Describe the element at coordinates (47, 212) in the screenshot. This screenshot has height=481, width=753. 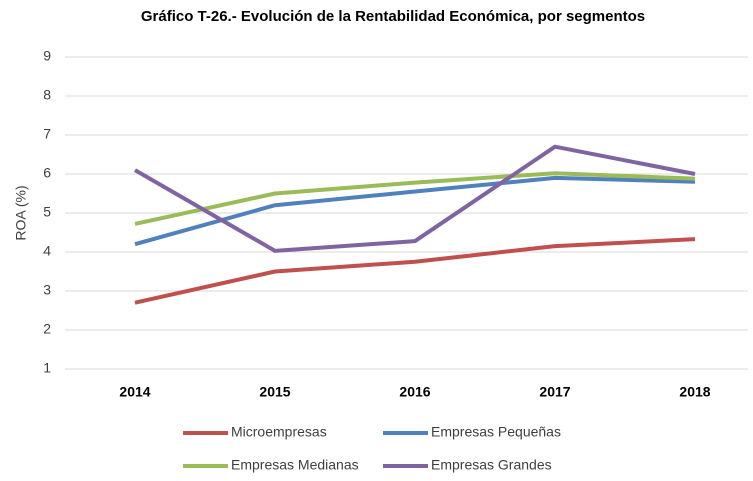
I see `y-tick-label: 5` at that location.